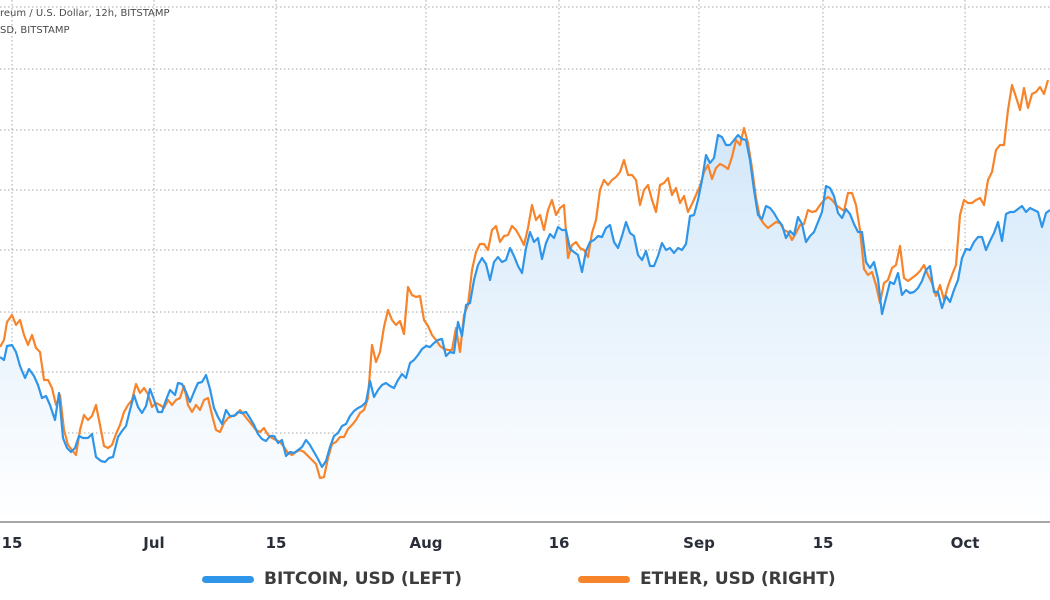 The image size is (1050, 600). Describe the element at coordinates (604, 579) in the screenshot. I see `ether-swatch-icon` at that location.